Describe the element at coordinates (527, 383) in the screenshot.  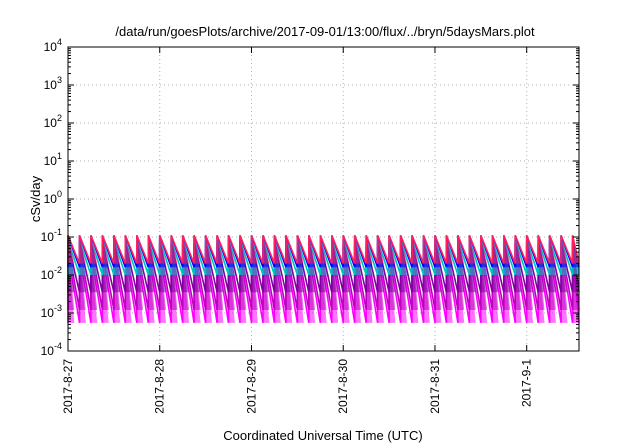
I see `x-tick-label: 2017-9-1` at that location.